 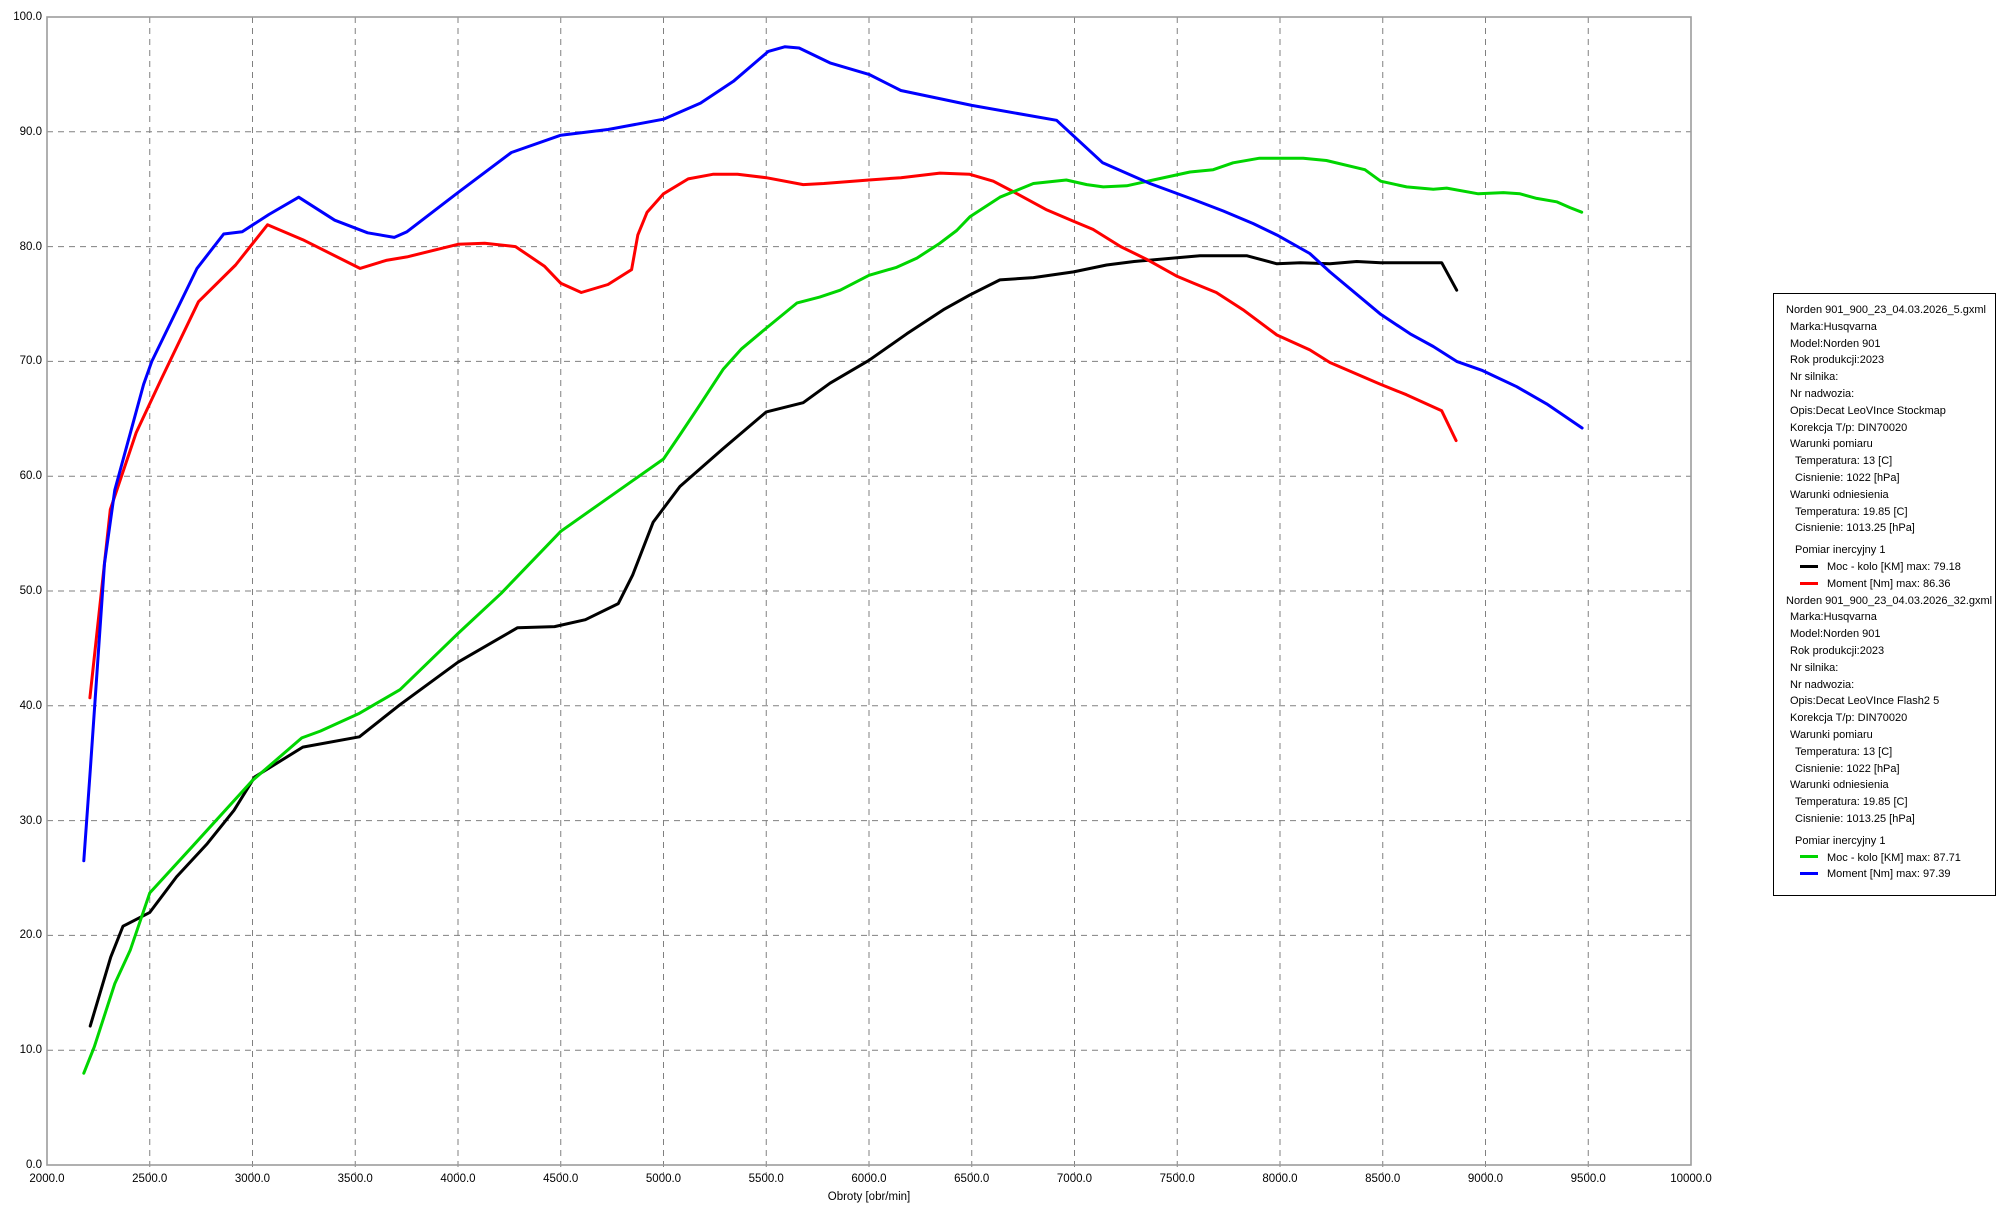 What do you see at coordinates (30, 820) in the screenshot?
I see `y-tick-label: 30.0` at bounding box center [30, 820].